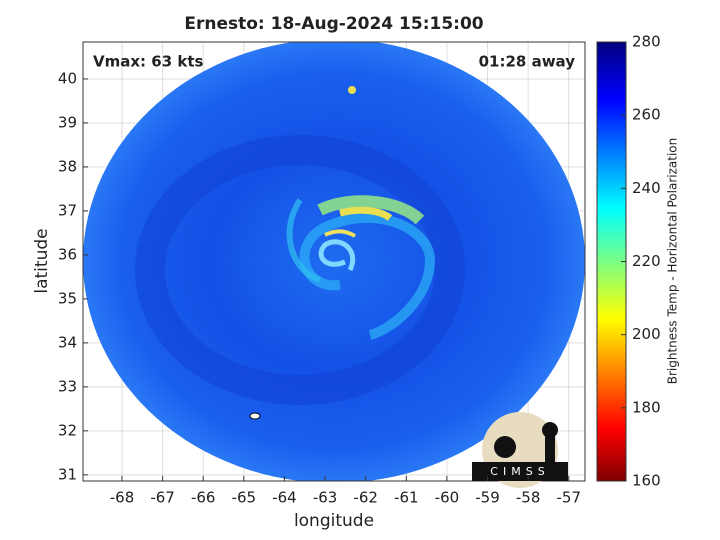 The height and width of the screenshot is (540, 720). Describe the element at coordinates (646, 407) in the screenshot. I see `colorbar-tick-label: 180` at that location.